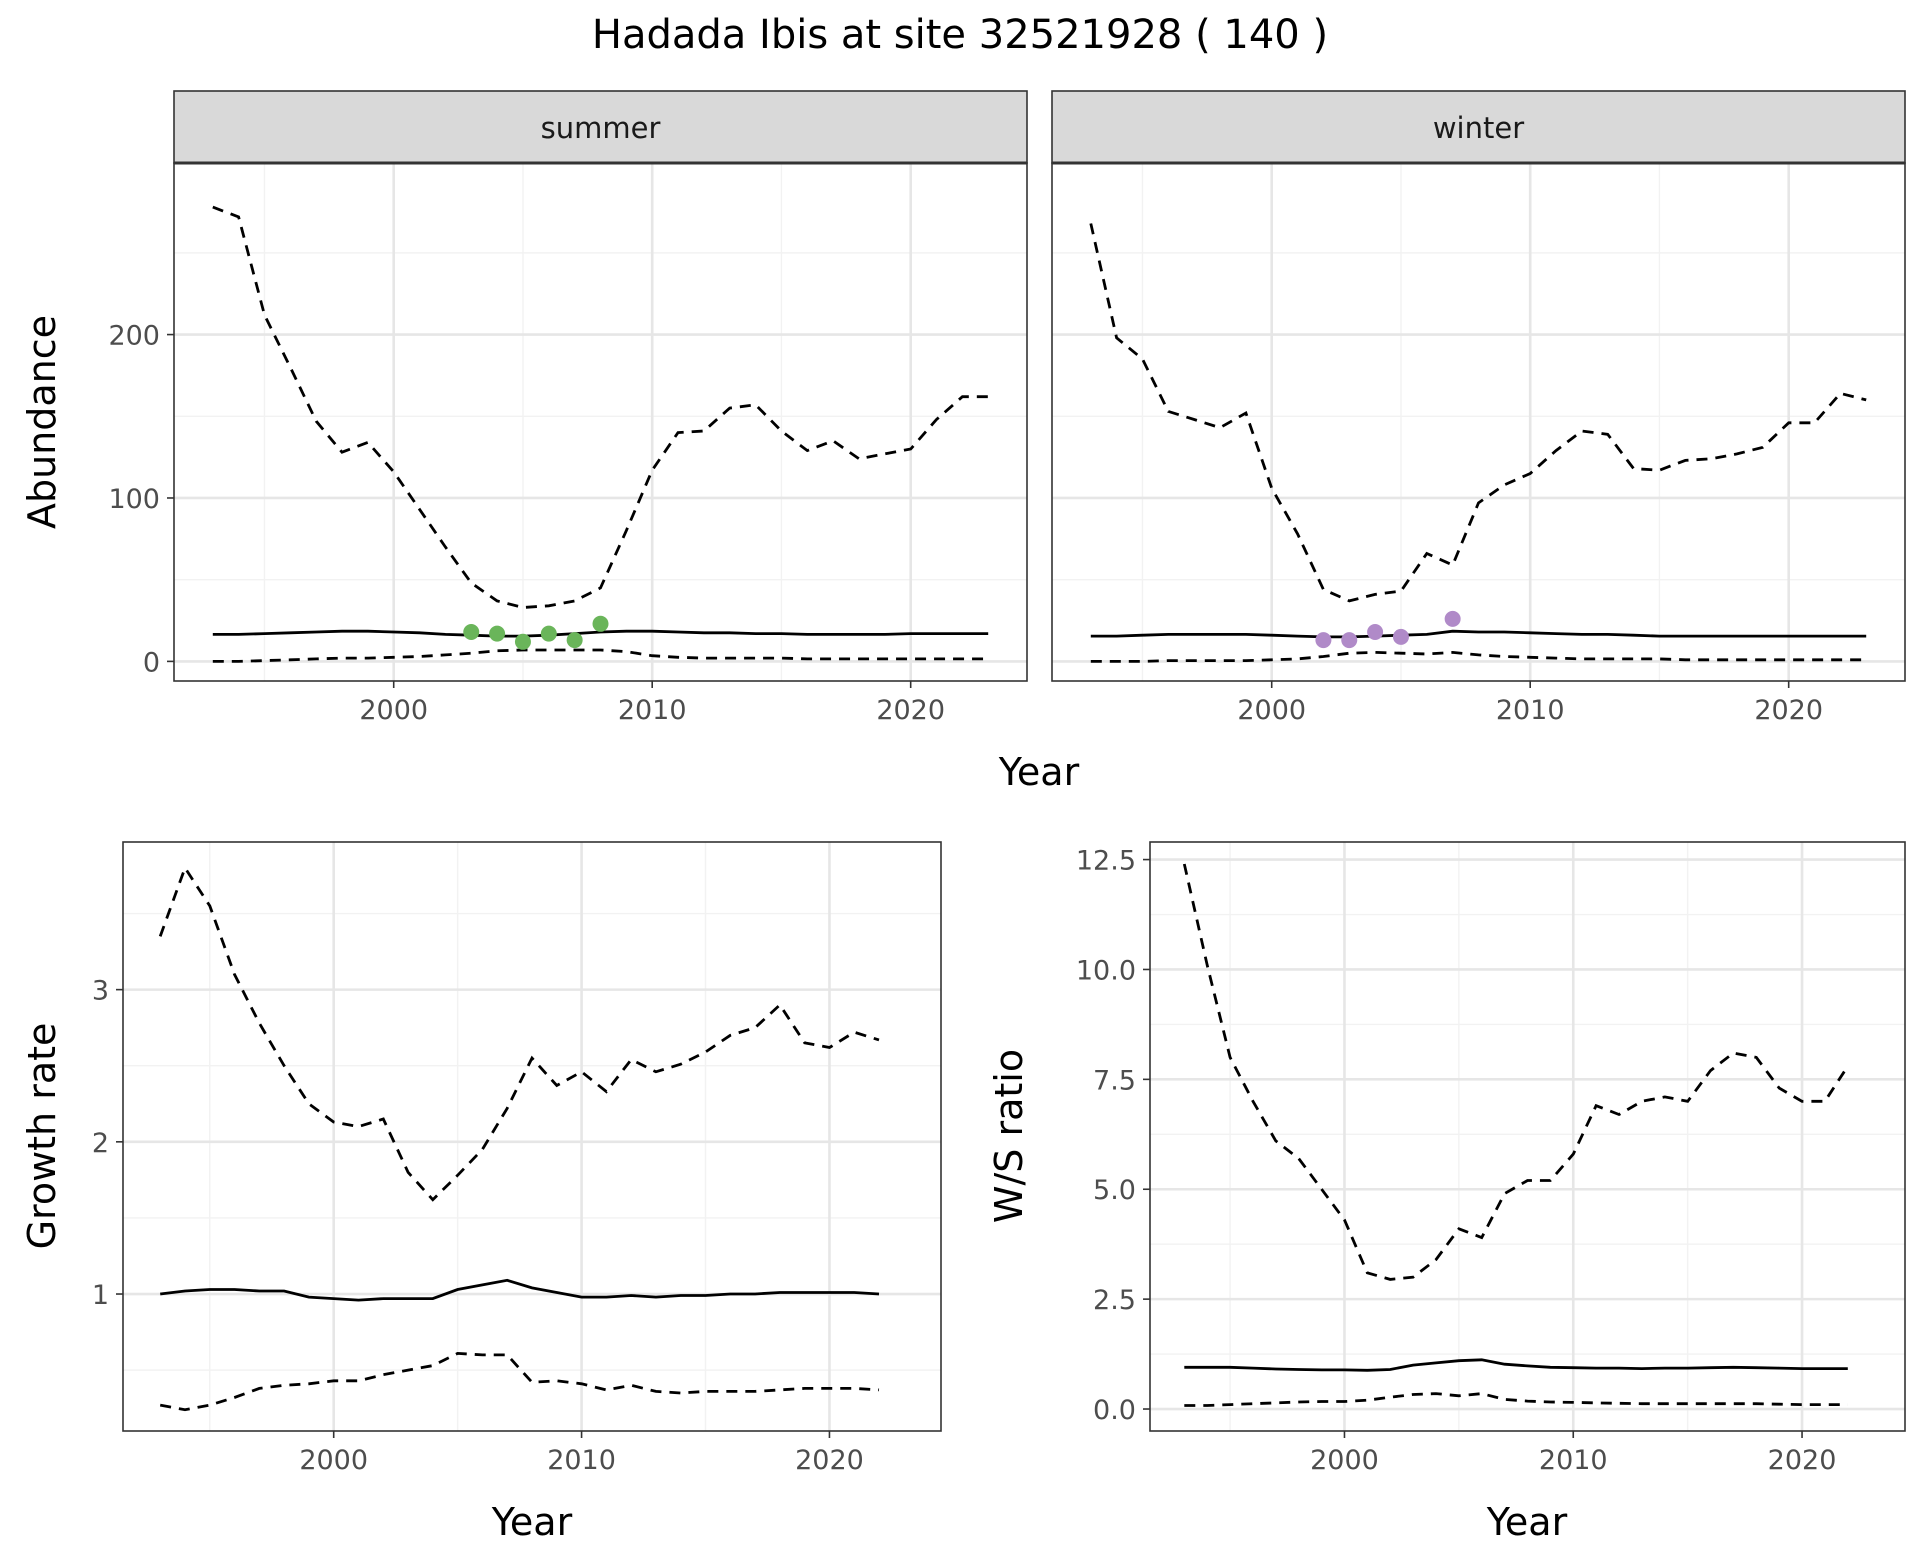 This screenshot has height=1560, width=1920. What do you see at coordinates (134, 336) in the screenshot?
I see `y-tick-label: 200` at bounding box center [134, 336].